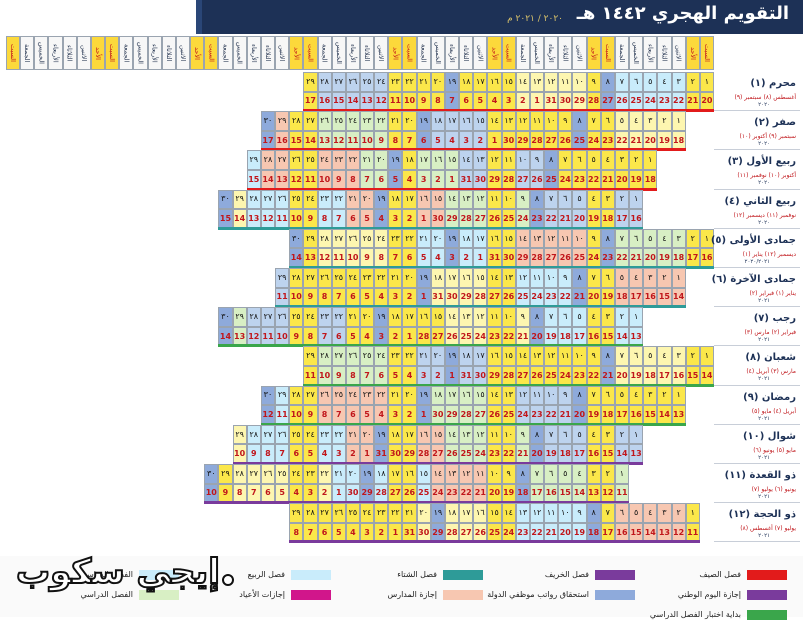 This screenshot has width=803, height=621. I want to click on gregorian-day-cell: 28, so click(537, 258).